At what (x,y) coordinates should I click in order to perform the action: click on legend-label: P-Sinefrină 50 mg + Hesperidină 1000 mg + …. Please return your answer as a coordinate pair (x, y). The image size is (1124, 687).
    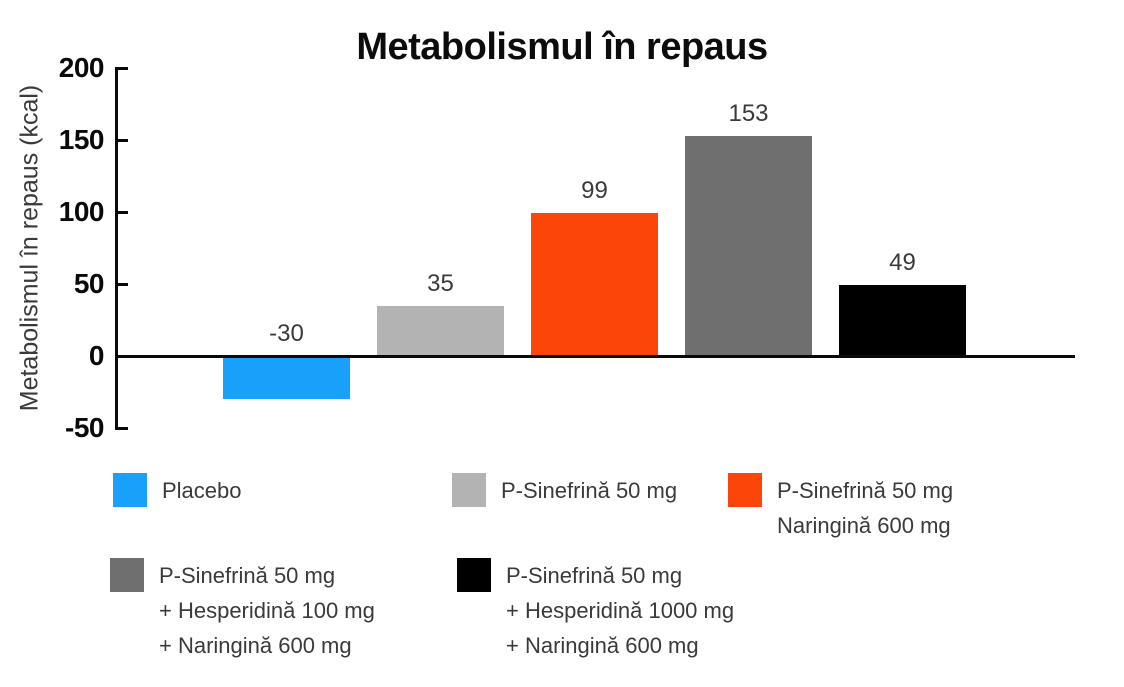
    Looking at the image, I should click on (620, 610).